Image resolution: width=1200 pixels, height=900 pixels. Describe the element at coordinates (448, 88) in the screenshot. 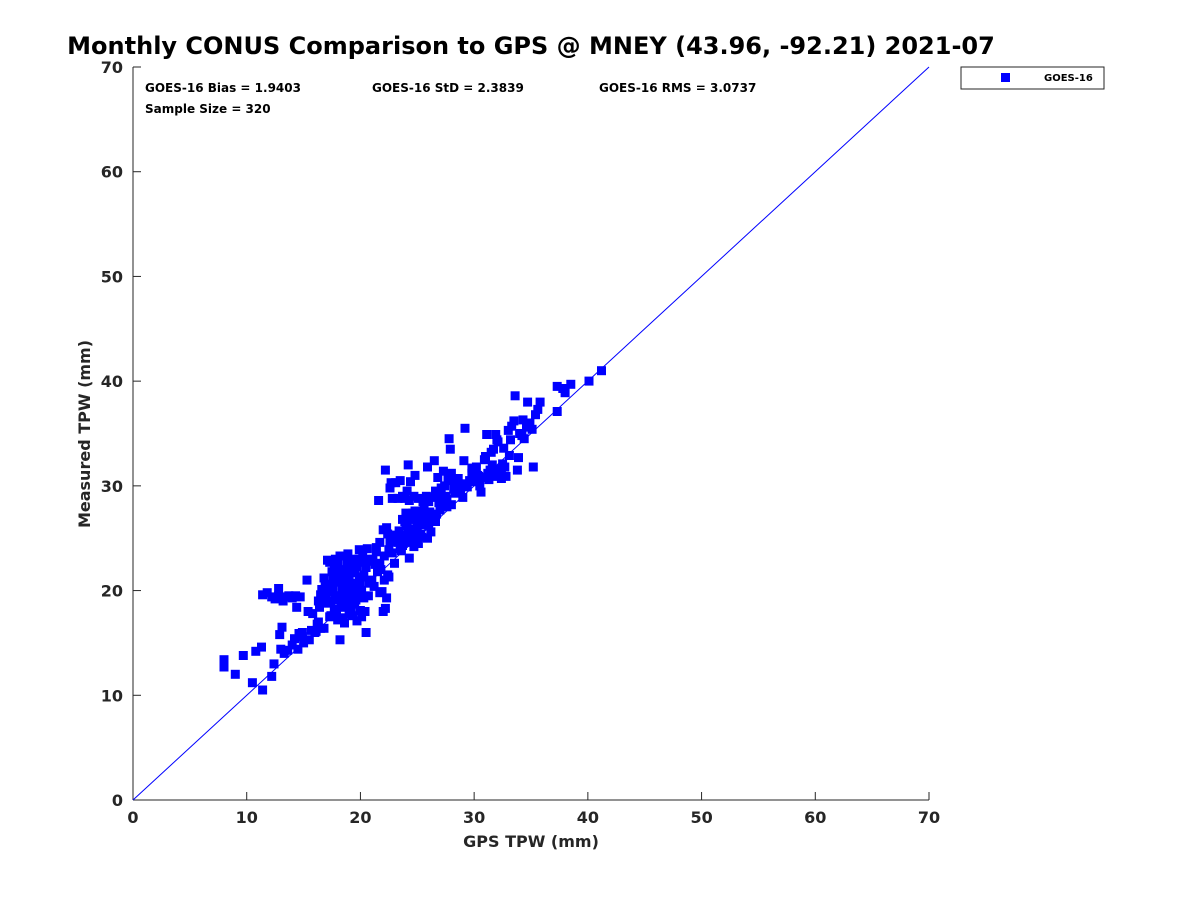

I see `std-stat: GOES-16 StD = 2.3839` at that location.